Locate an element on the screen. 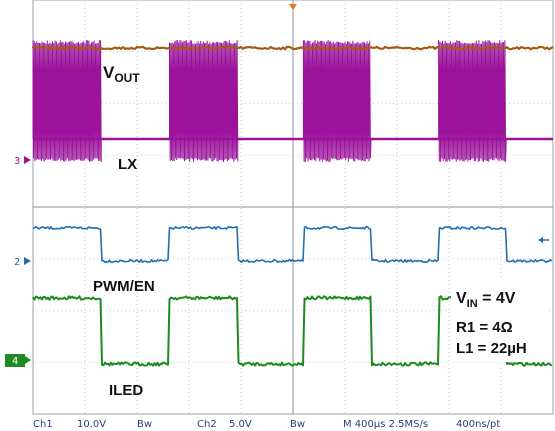 The width and height of the screenshot is (555, 431). ch1-label: Ch1 is located at coordinates (43, 424).